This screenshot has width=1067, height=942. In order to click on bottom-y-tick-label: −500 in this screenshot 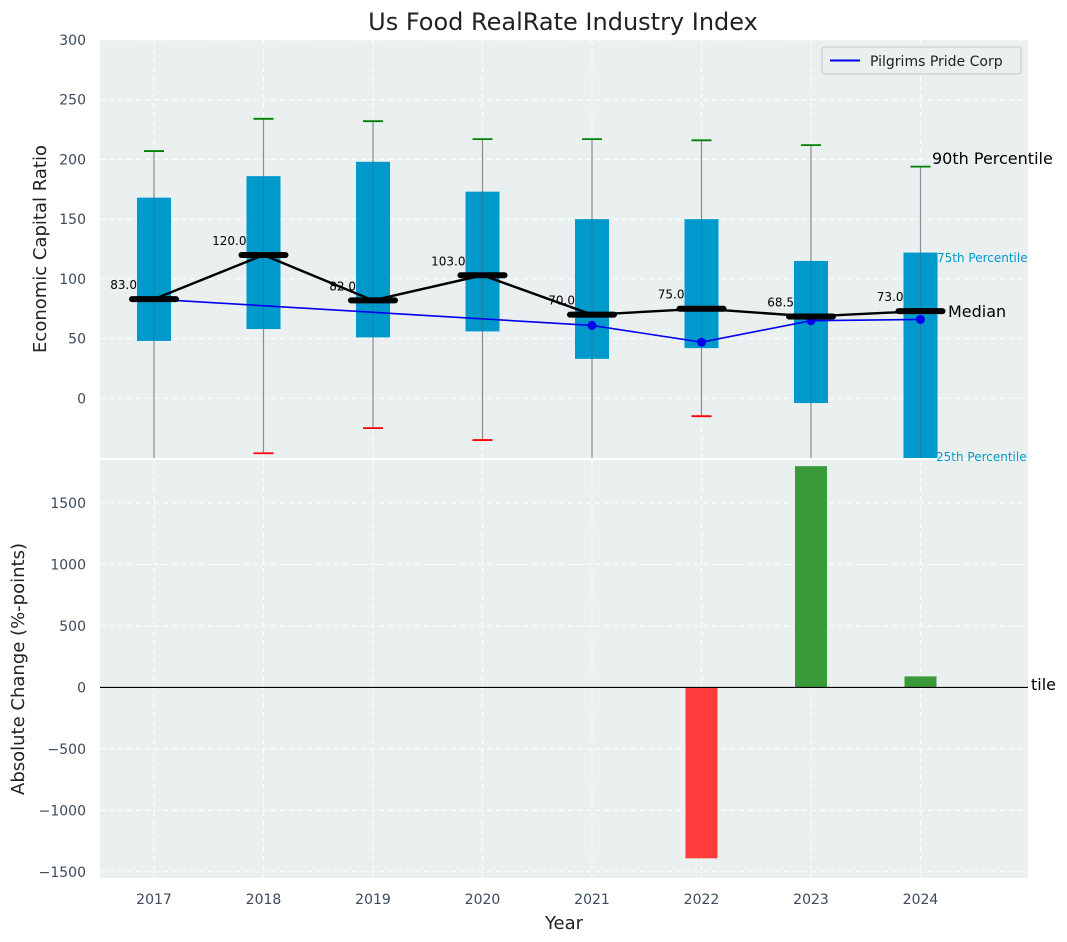, I will do `click(67, 750)`.